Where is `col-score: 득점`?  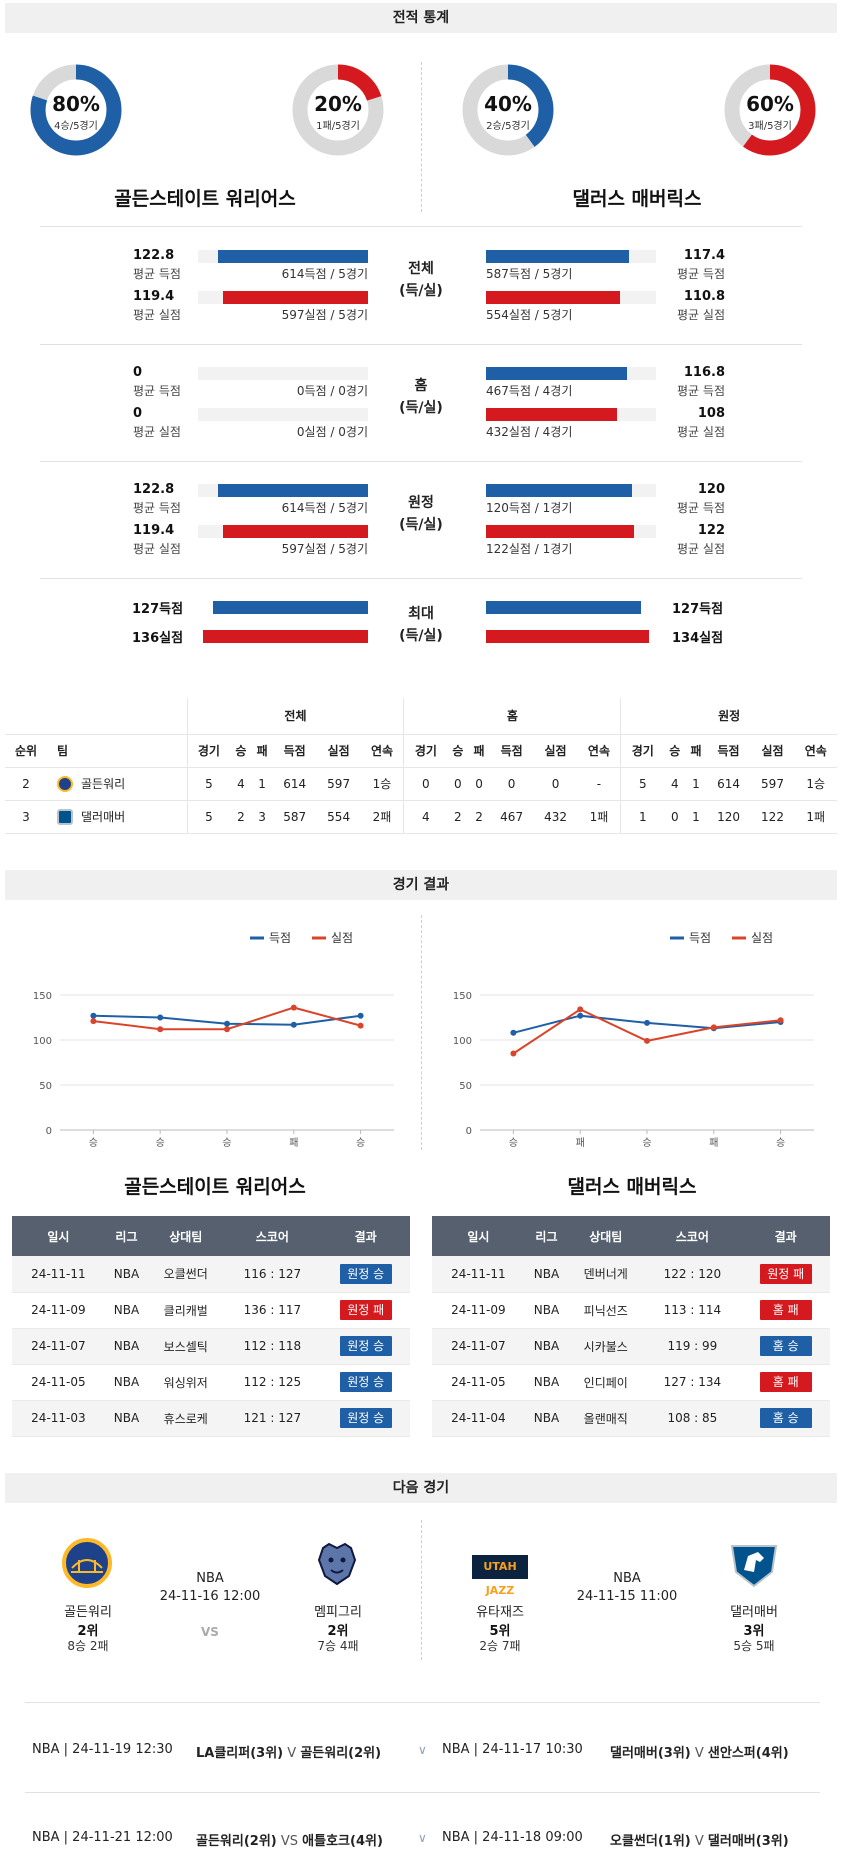 col-score: 득점 is located at coordinates (294, 751).